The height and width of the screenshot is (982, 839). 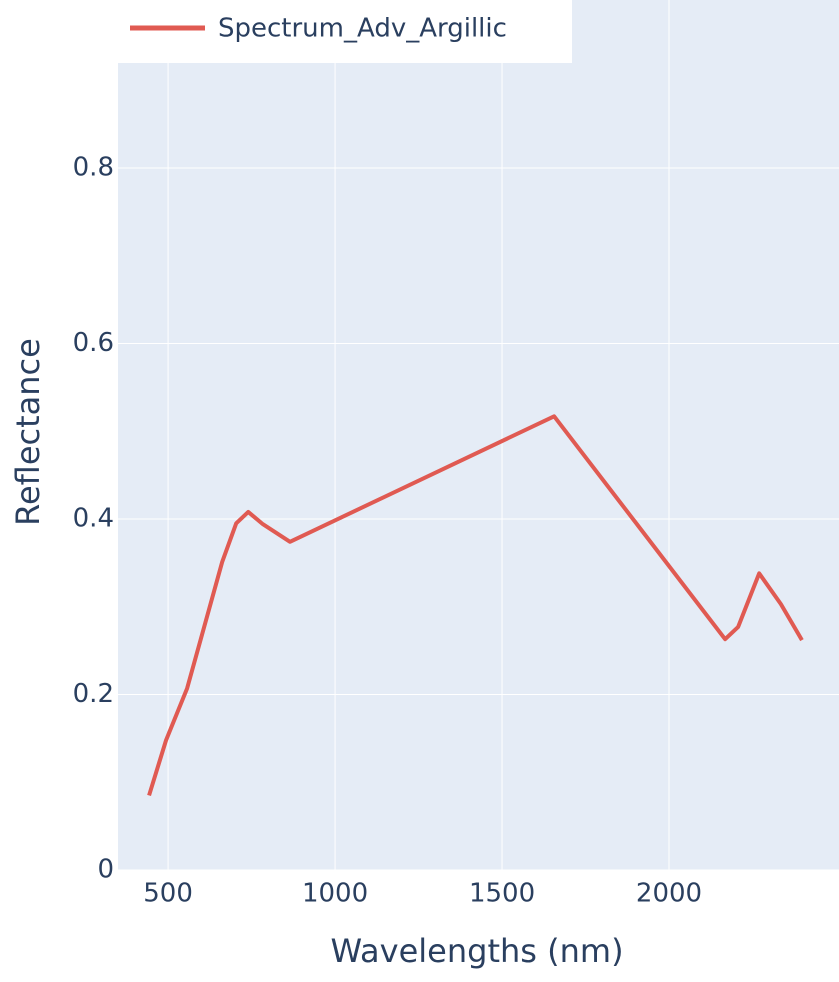 I want to click on y-tick-label: 0.2, so click(x=93, y=694).